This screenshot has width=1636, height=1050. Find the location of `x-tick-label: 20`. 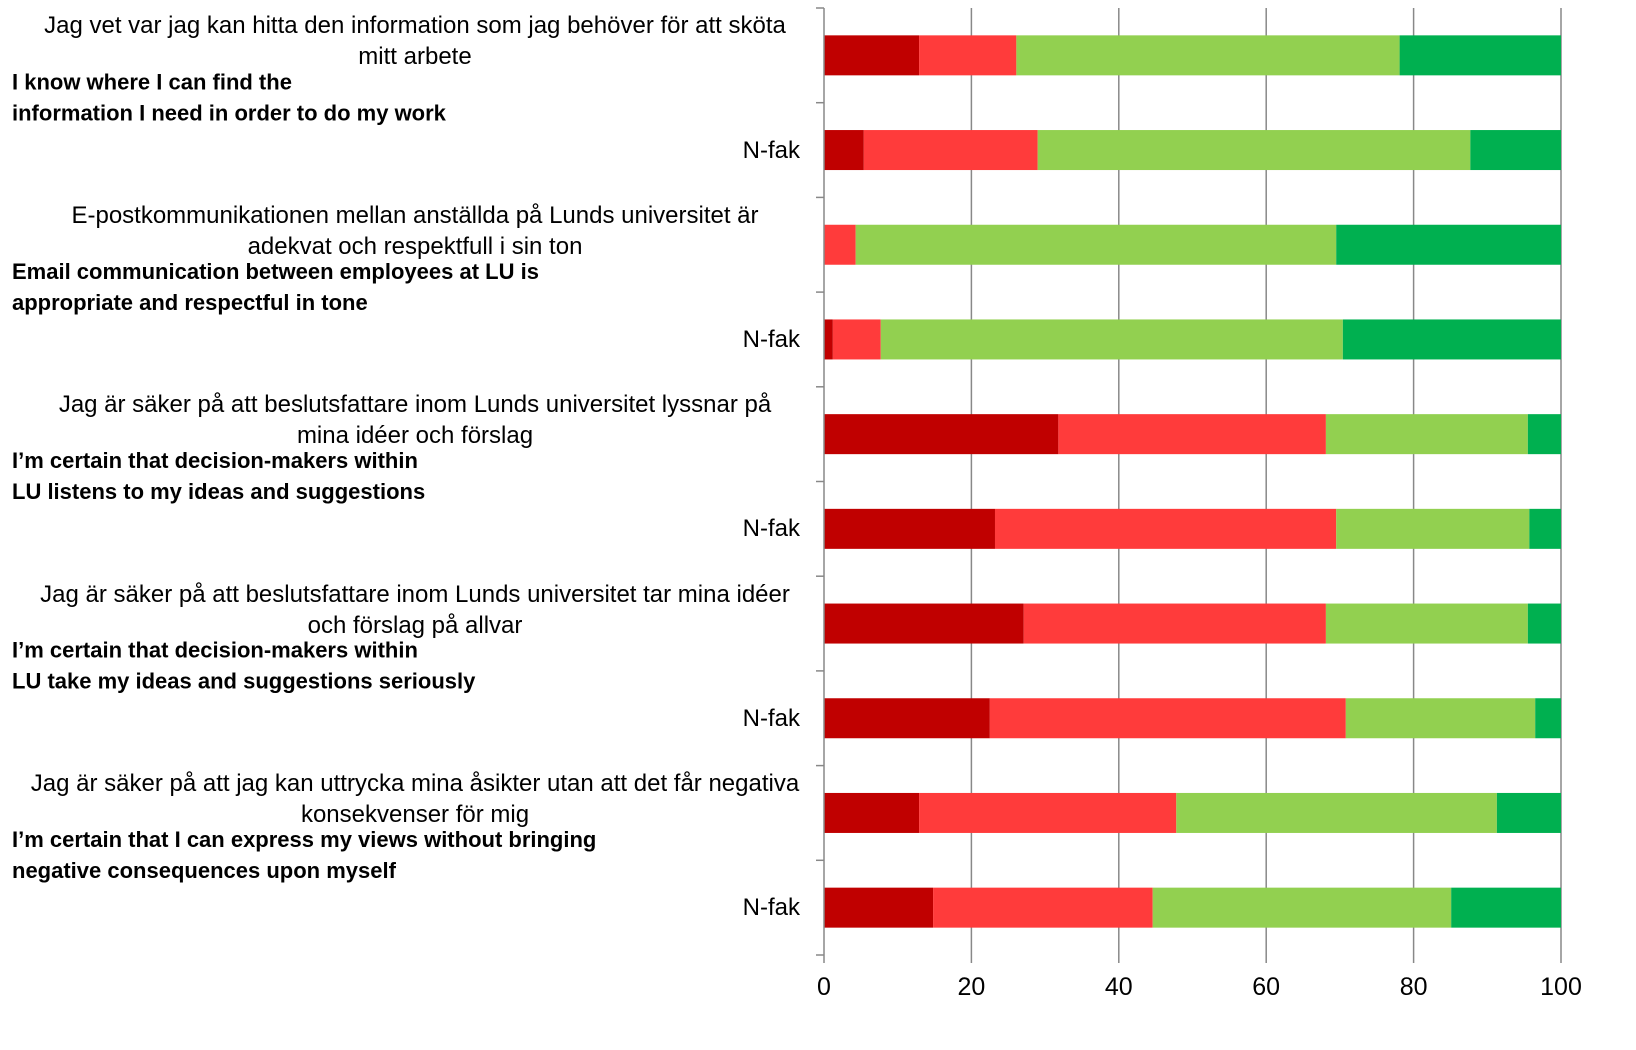

x-tick-label: 20 is located at coordinates (971, 987).